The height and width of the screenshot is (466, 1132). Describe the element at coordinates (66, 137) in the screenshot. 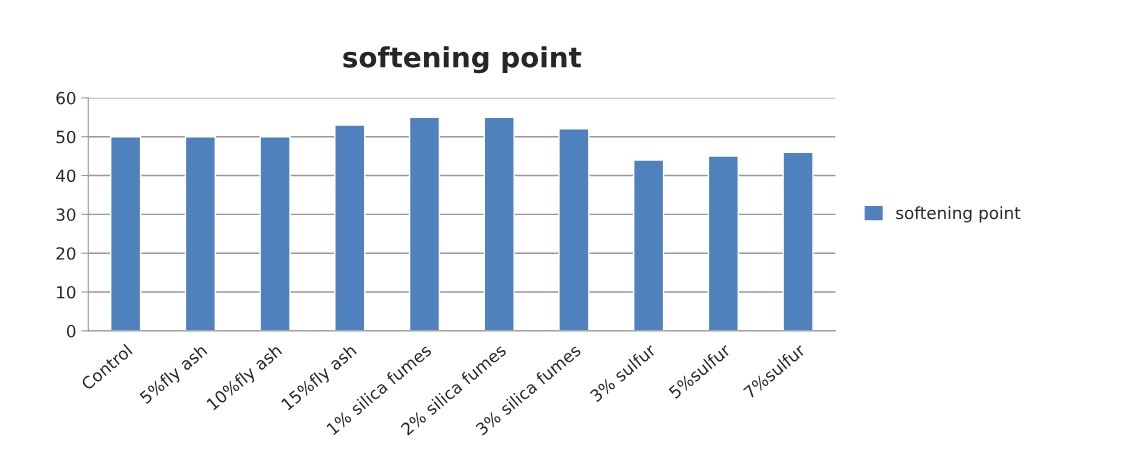

I see `y-tick-label: 50` at that location.